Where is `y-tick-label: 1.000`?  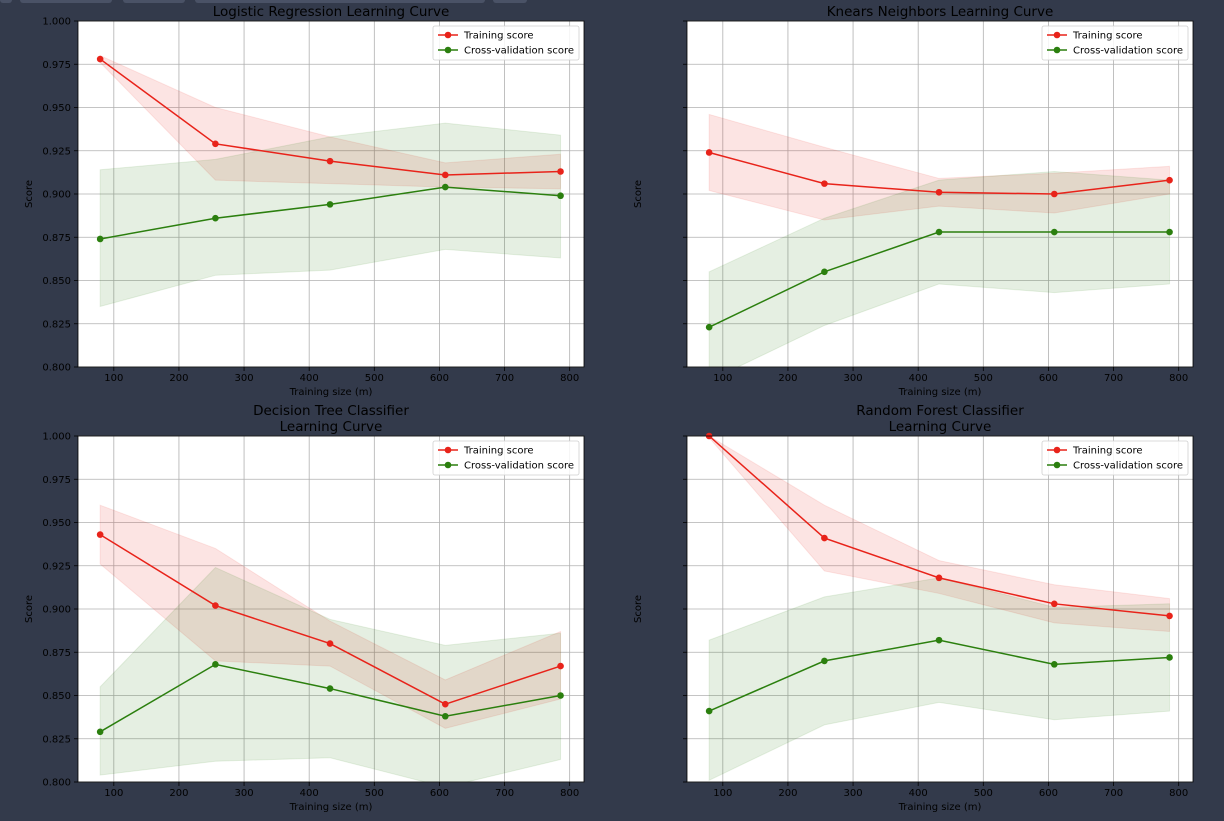 y-tick-label: 1.000 is located at coordinates (56, 437).